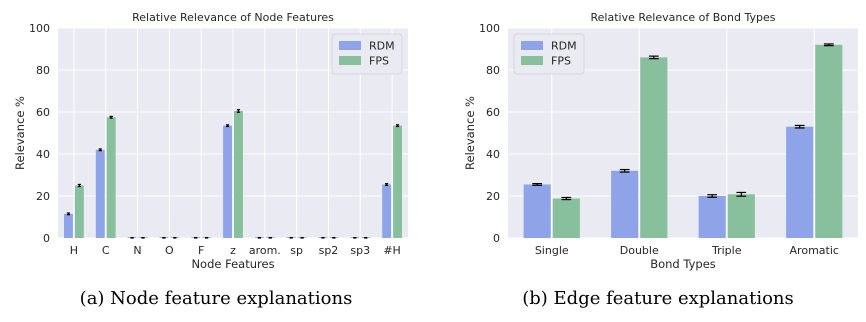 The height and width of the screenshot is (322, 866). I want to click on bar-rdm-double, so click(625, 204).